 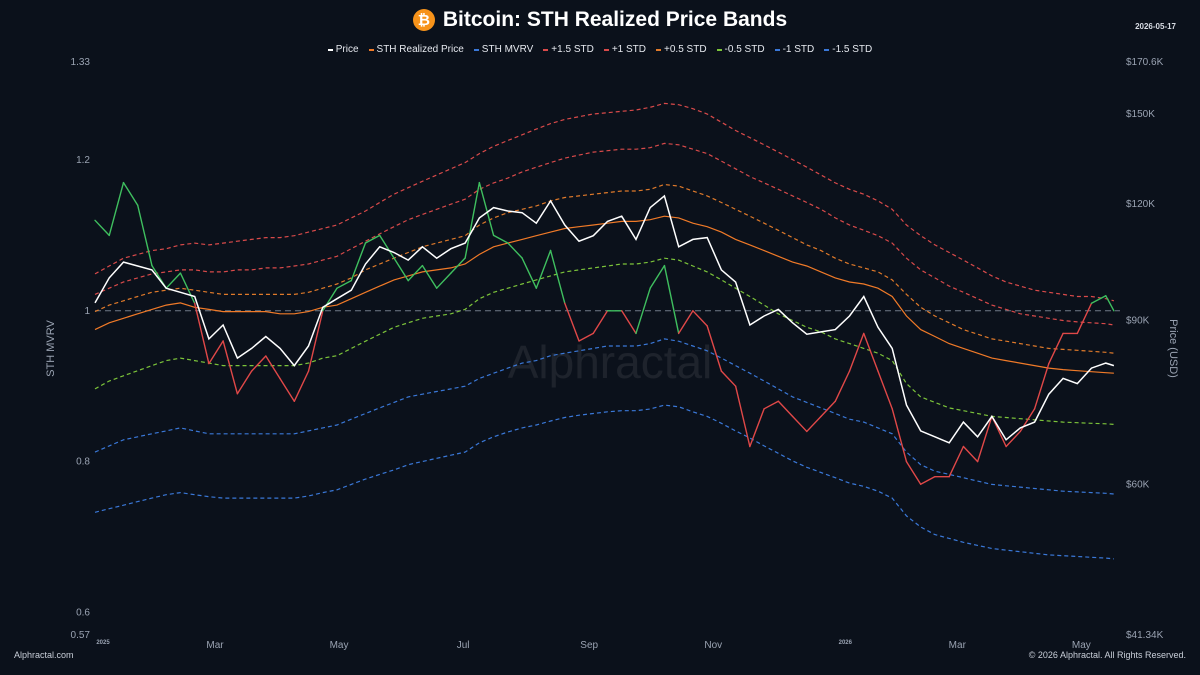 What do you see at coordinates (83, 160) in the screenshot?
I see `left-tick-label: 1.2` at bounding box center [83, 160].